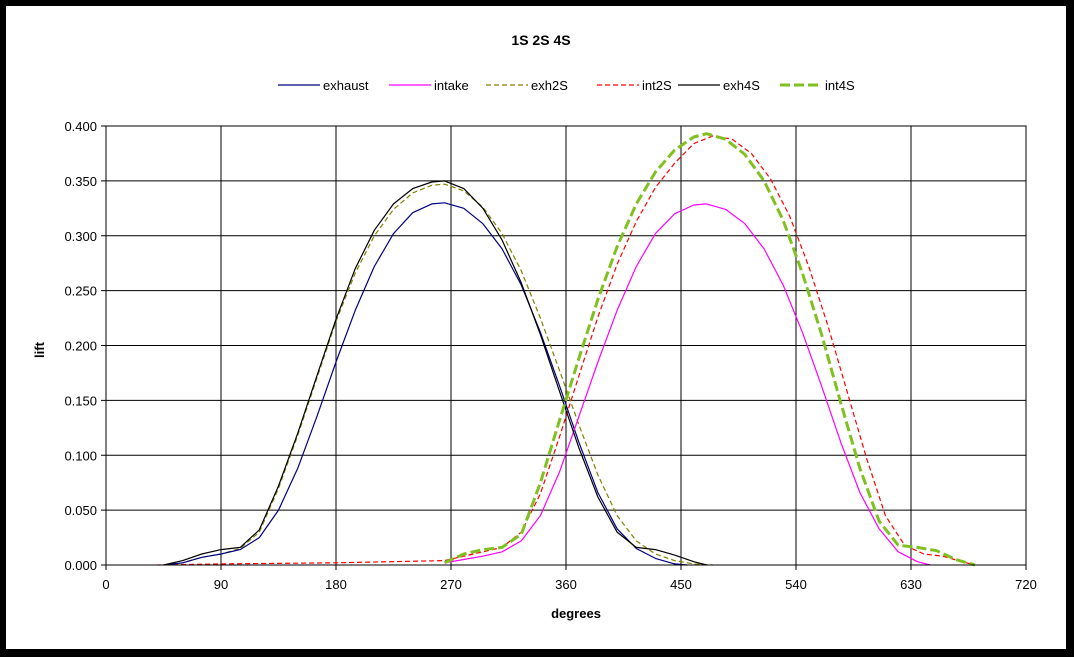 The height and width of the screenshot is (657, 1074). What do you see at coordinates (540, 40) in the screenshot?
I see `chart-title: 1S 2S 4S` at bounding box center [540, 40].